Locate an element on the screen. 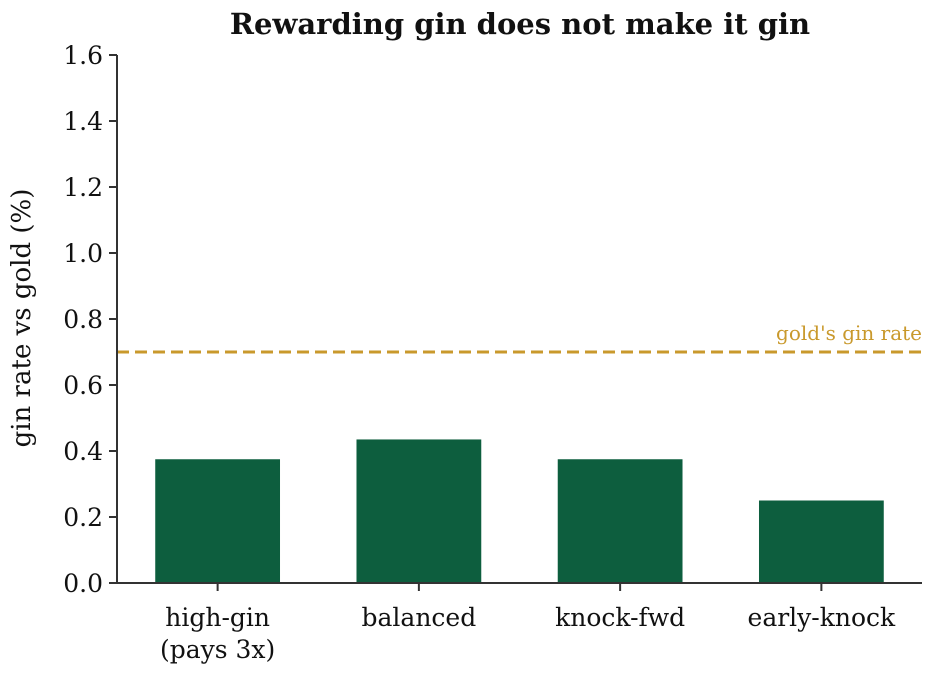 The image size is (930, 673). x-tick-label-0-line-1: (pays 3x) is located at coordinates (217, 649).